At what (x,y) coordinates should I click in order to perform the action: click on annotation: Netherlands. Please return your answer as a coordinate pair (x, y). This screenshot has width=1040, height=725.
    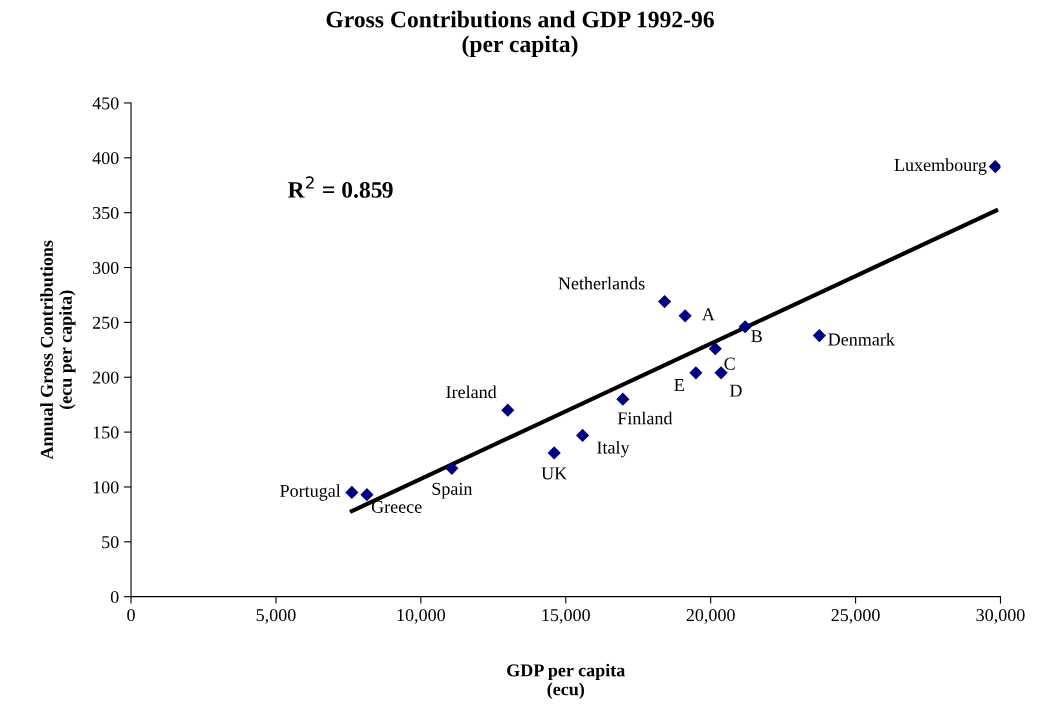
    Looking at the image, I should click on (601, 283).